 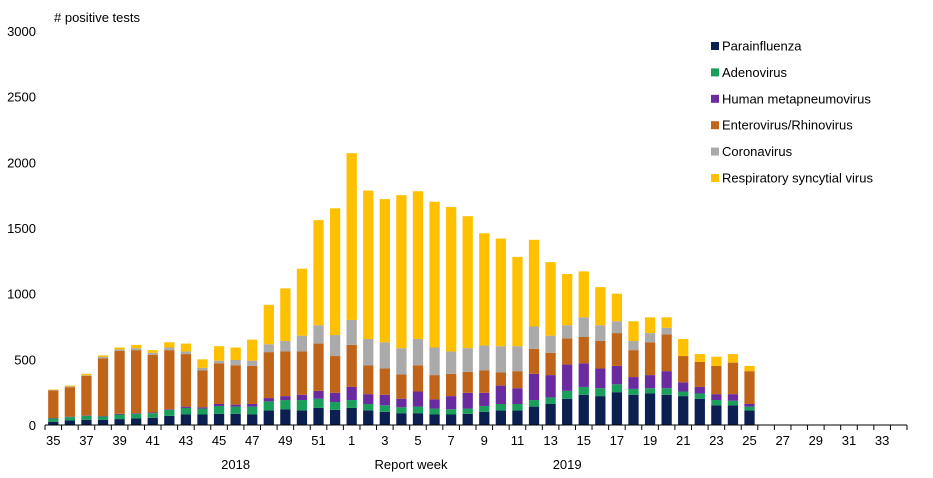 I want to click on x-tick-label: 31, so click(x=849, y=440).